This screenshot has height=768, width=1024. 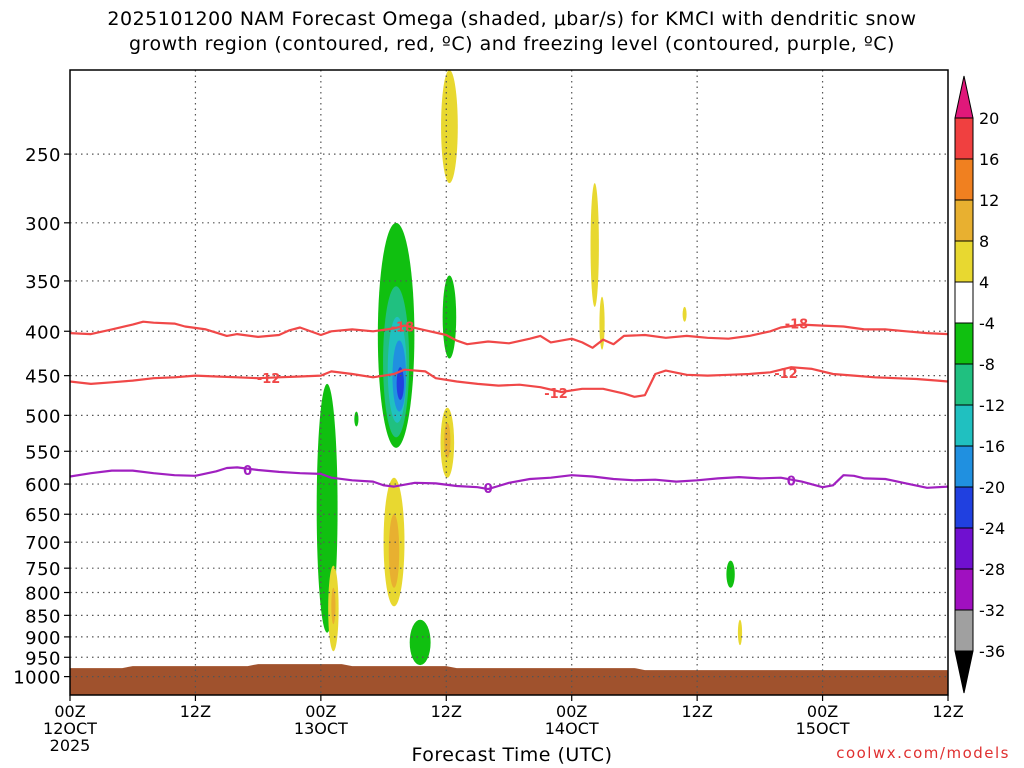 What do you see at coordinates (964, 672) in the screenshot?
I see `colorbar-bottom-arrow` at bounding box center [964, 672].